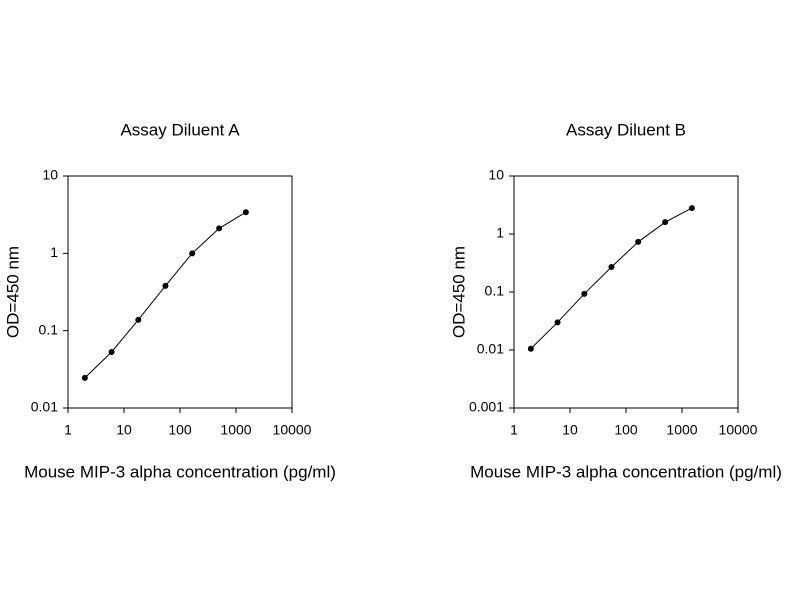 The height and width of the screenshot is (600, 800). I want to click on data-line, so click(611, 278).